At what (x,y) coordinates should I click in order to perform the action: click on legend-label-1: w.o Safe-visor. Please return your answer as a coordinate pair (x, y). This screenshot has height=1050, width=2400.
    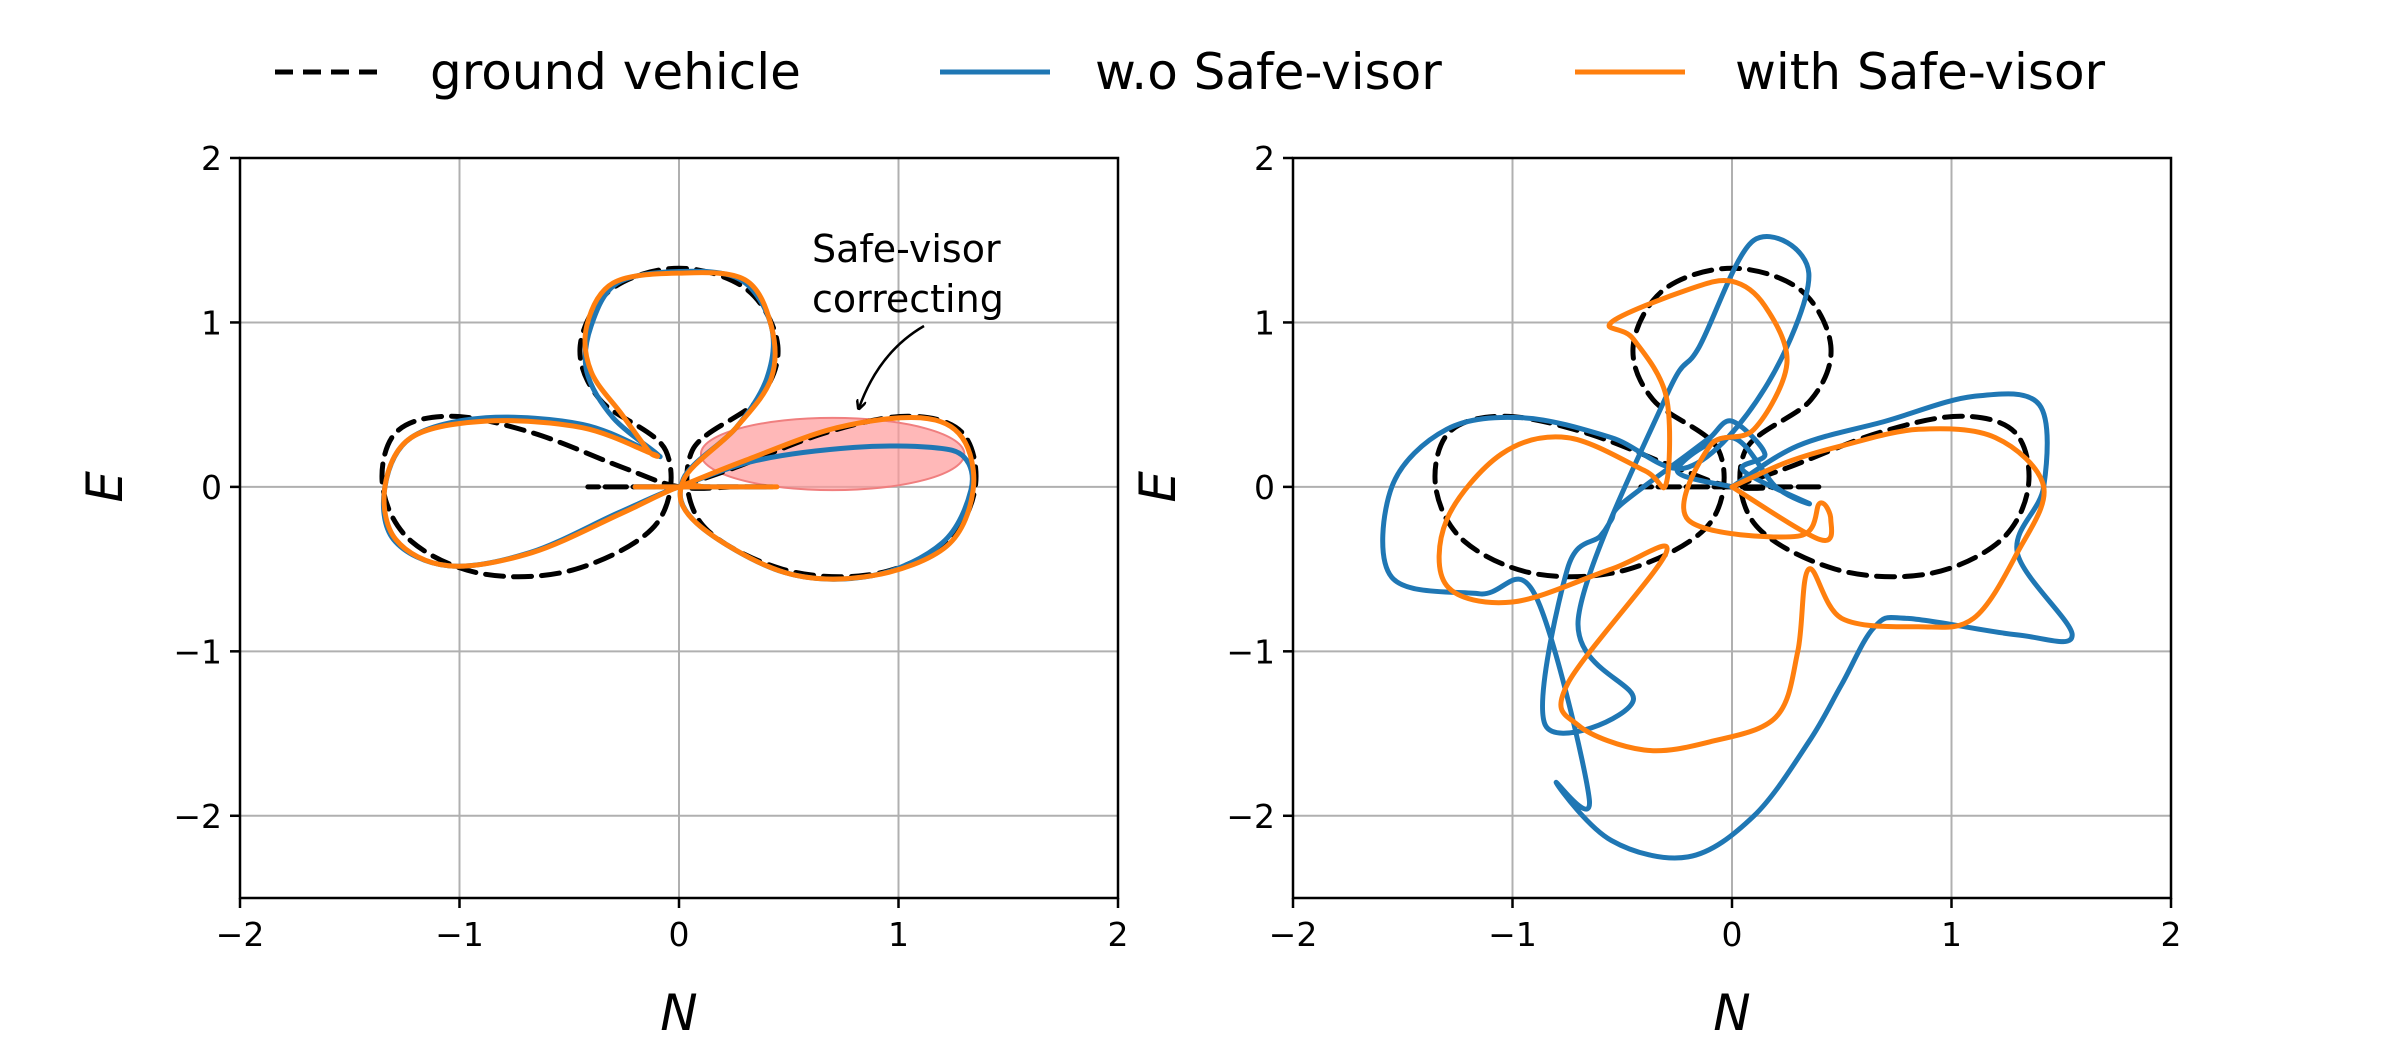
    Looking at the image, I should click on (1268, 72).